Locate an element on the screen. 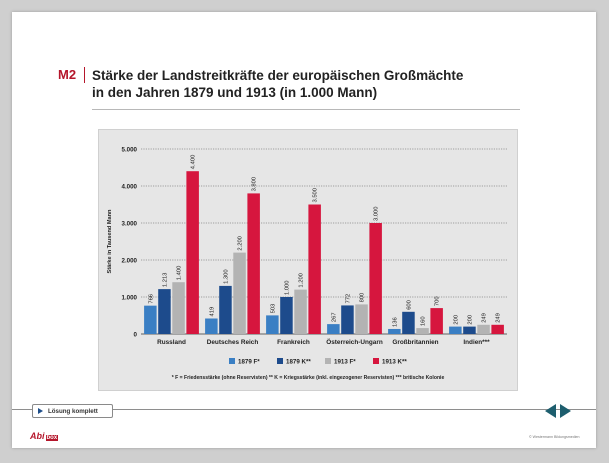 Image resolution: width=609 pixels, height=463 pixels. data-label: 3.000 is located at coordinates (377, 213).